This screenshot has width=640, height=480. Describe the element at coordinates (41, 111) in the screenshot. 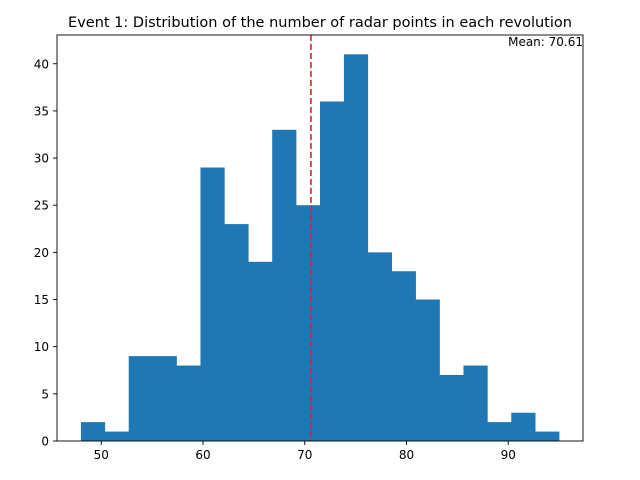

I see `y-tick-label-7: 35` at that location.